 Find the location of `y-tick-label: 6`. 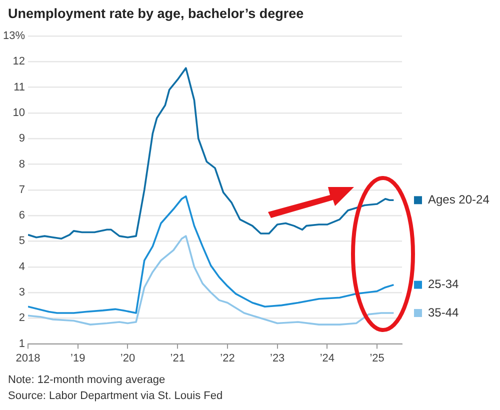

y-tick-label: 6 is located at coordinates (22, 216).